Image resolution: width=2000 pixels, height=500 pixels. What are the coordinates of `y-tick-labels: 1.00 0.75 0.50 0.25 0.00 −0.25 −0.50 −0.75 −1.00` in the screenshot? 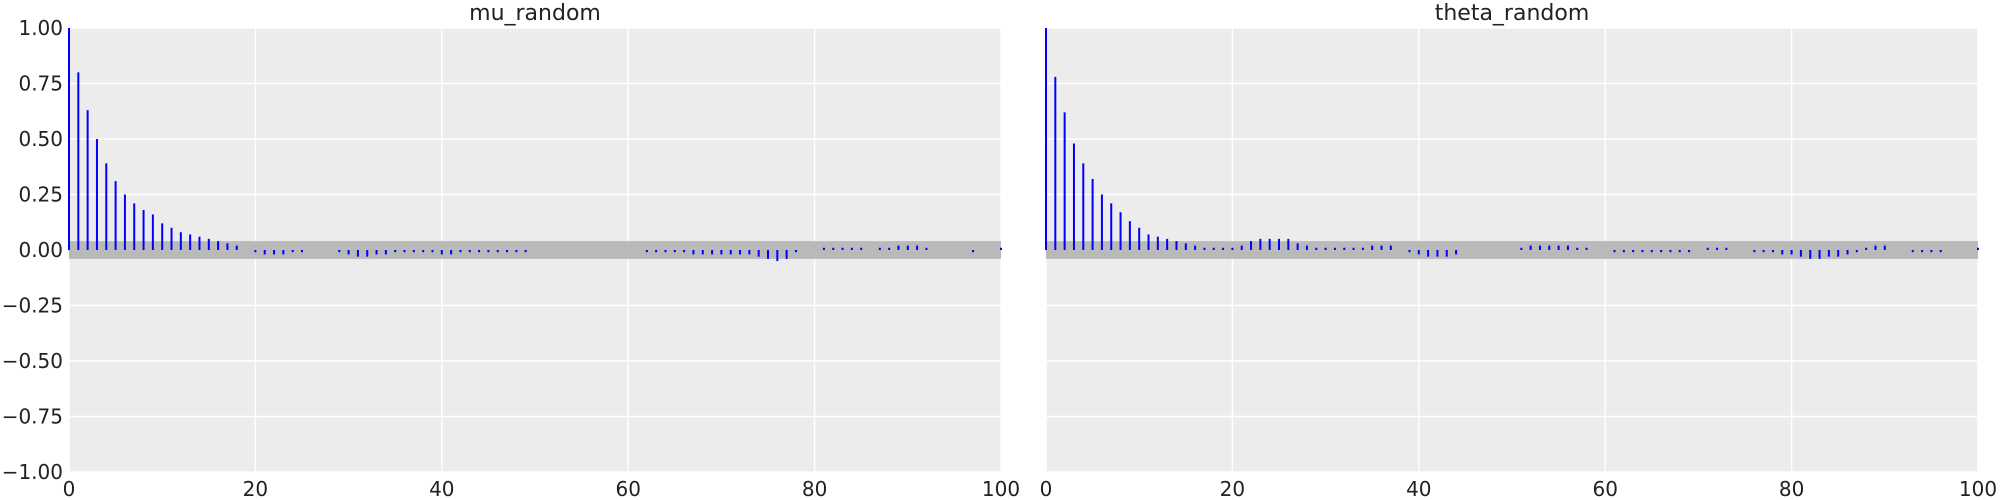 It's located at (32, 250).